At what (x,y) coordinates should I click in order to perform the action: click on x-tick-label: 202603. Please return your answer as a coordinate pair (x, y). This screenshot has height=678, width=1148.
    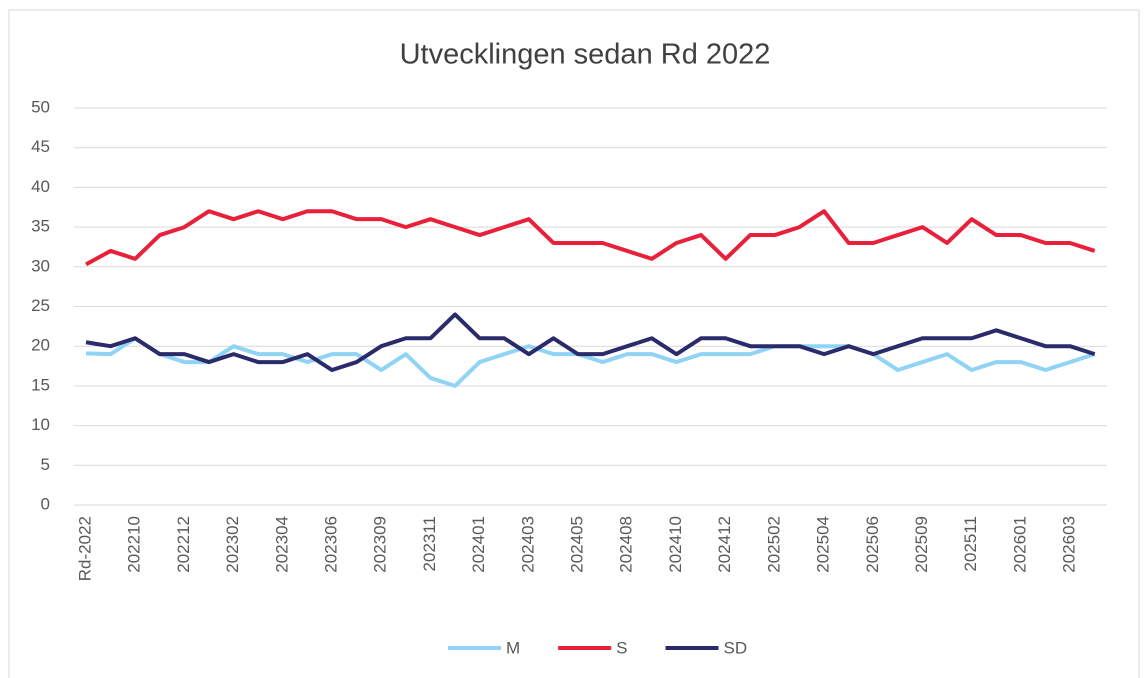
    Looking at the image, I should click on (1069, 544).